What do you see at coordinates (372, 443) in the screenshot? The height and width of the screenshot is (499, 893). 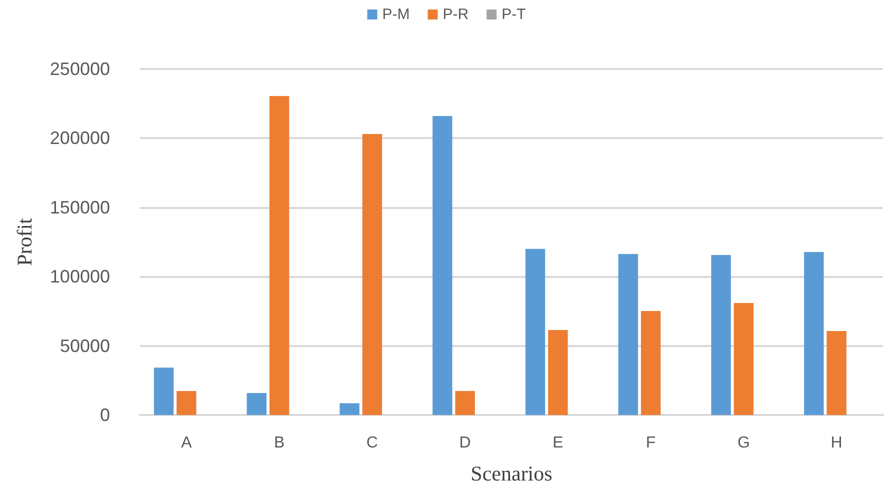 I see `x-tick-label: C` at bounding box center [372, 443].